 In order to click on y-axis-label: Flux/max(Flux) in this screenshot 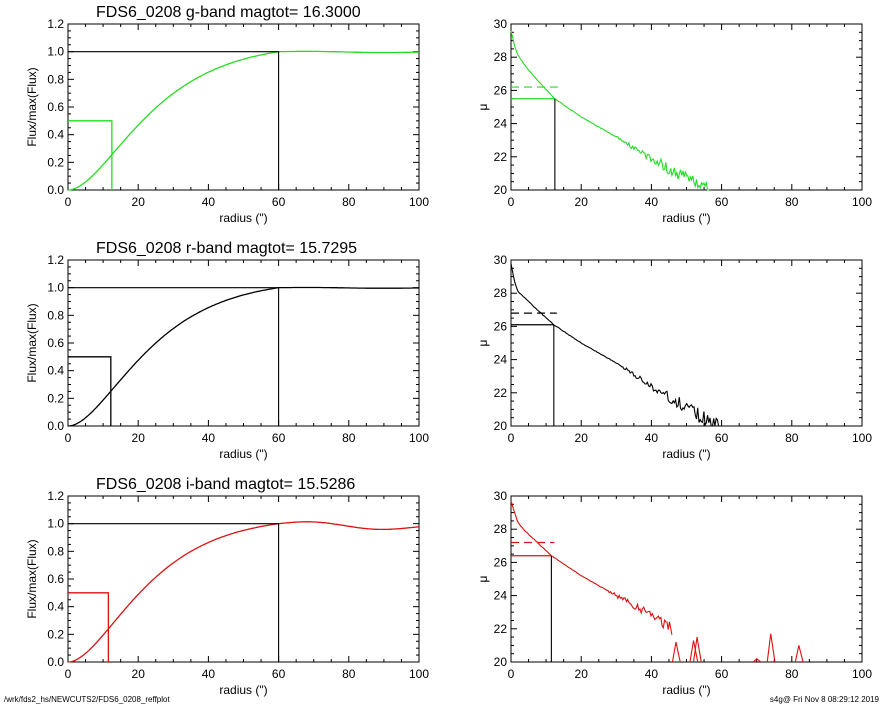, I will do `click(32, 106)`.